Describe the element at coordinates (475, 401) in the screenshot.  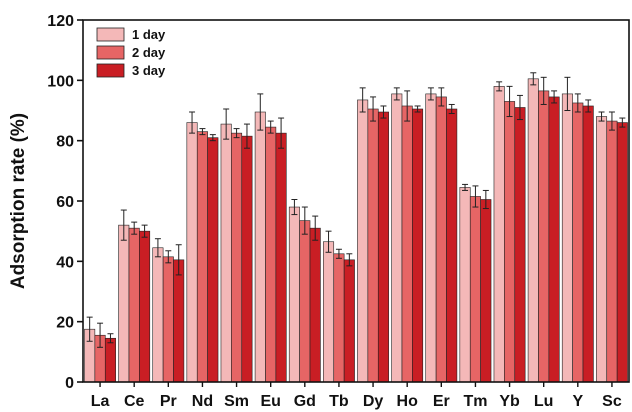
I see `x-tick-label: Tm` at that location.